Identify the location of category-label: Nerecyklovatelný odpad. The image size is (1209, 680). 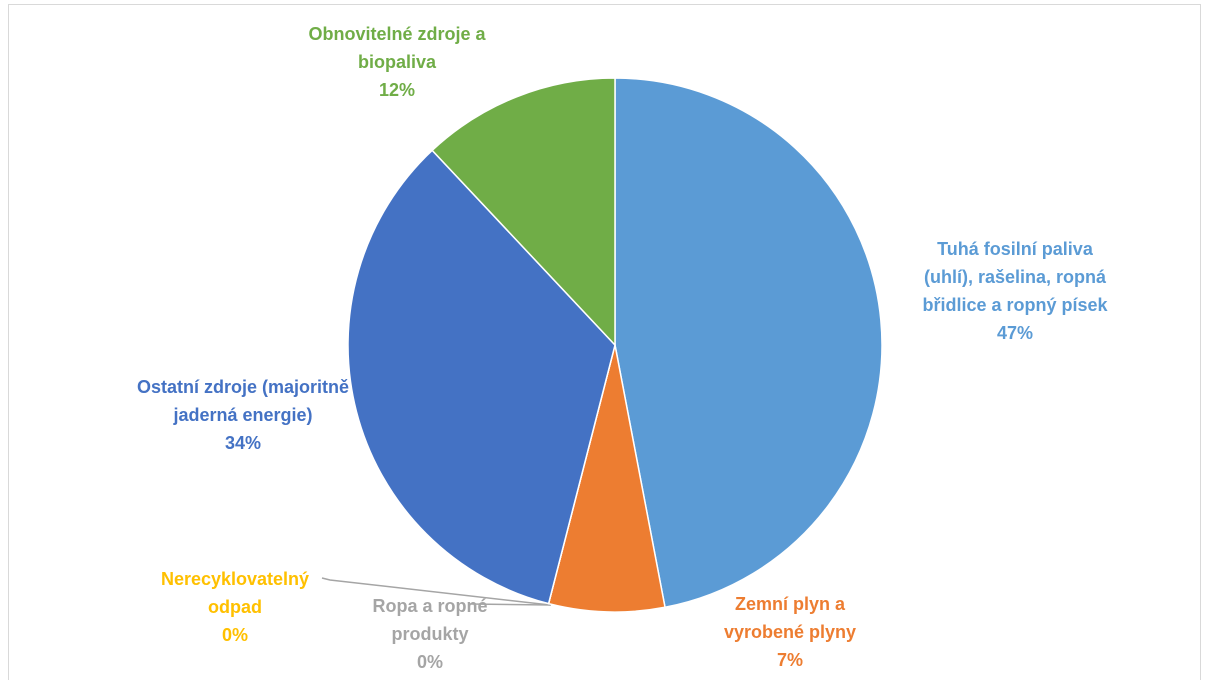
(235, 593).